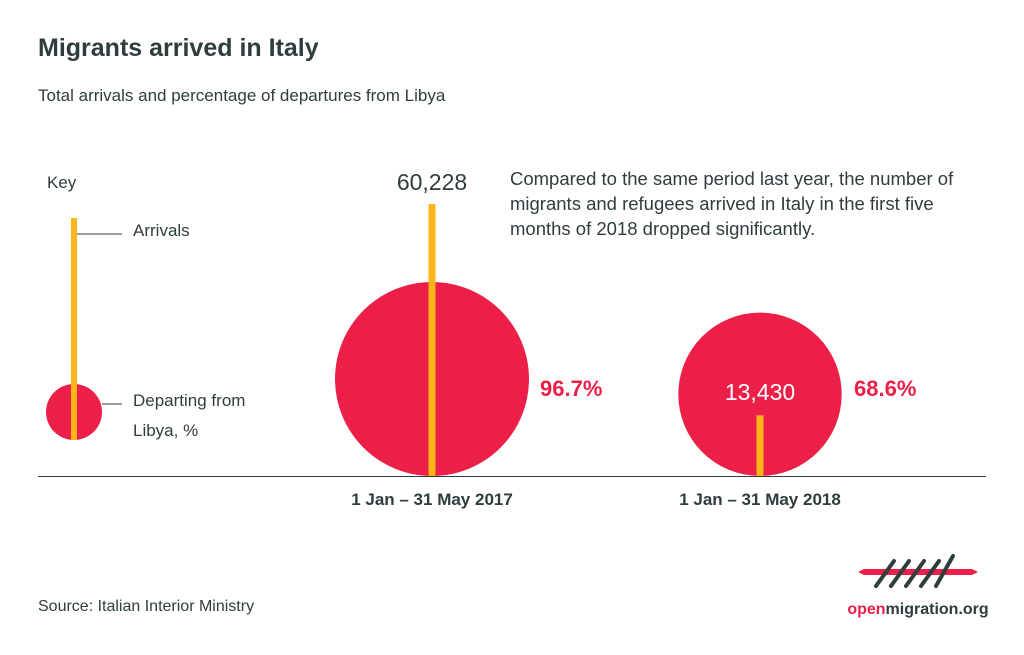  I want to click on openmigration-logo: openmigration.org, so click(918, 586).